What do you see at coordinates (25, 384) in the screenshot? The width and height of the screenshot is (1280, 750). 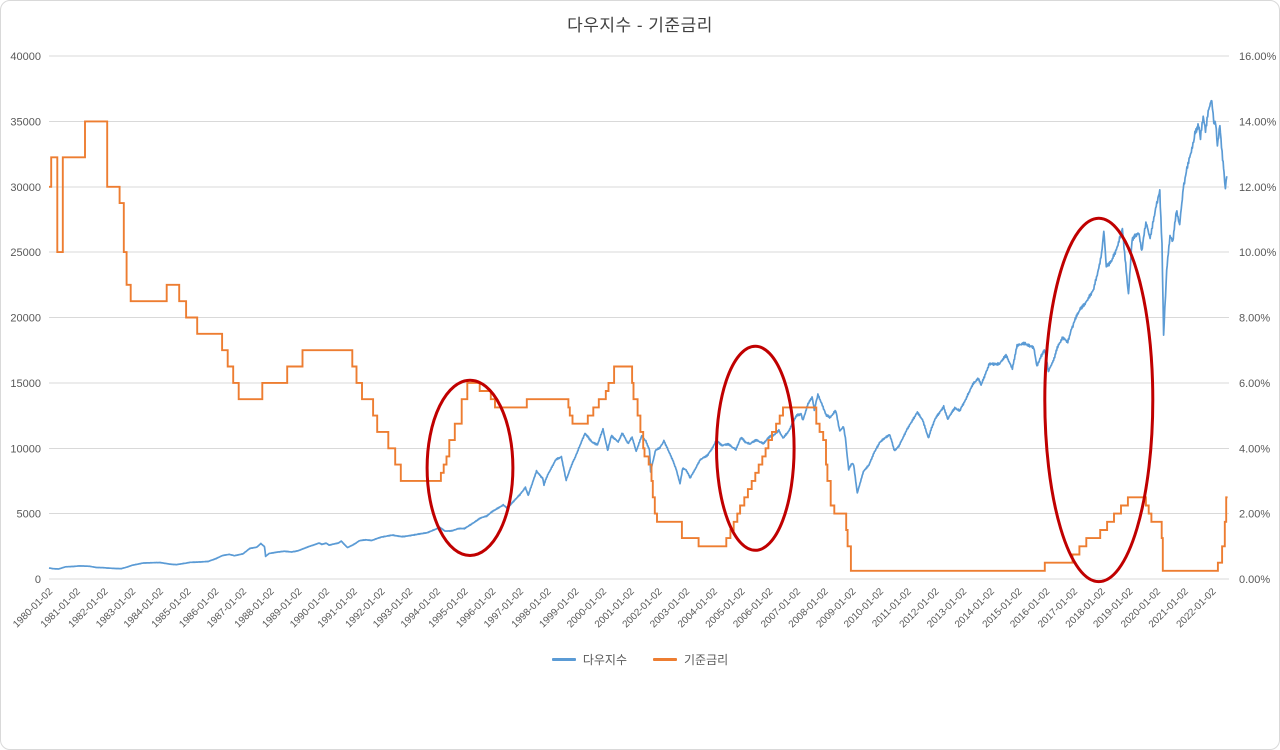 I see `y-left-tick-label: 15000` at bounding box center [25, 384].